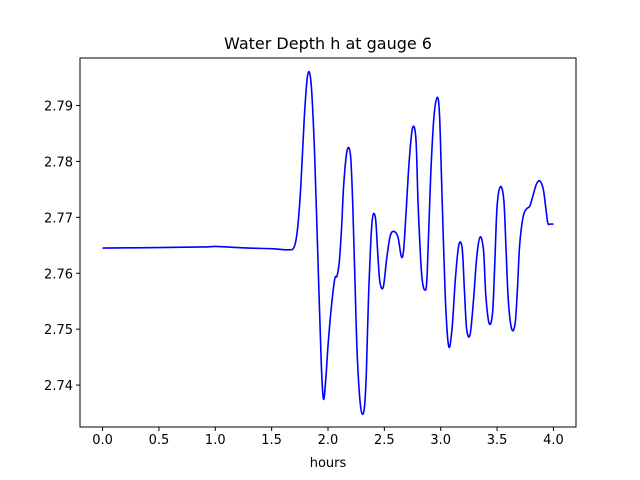 The image size is (640, 480). I want to click on x-tick-label: 1.5, so click(271, 440).